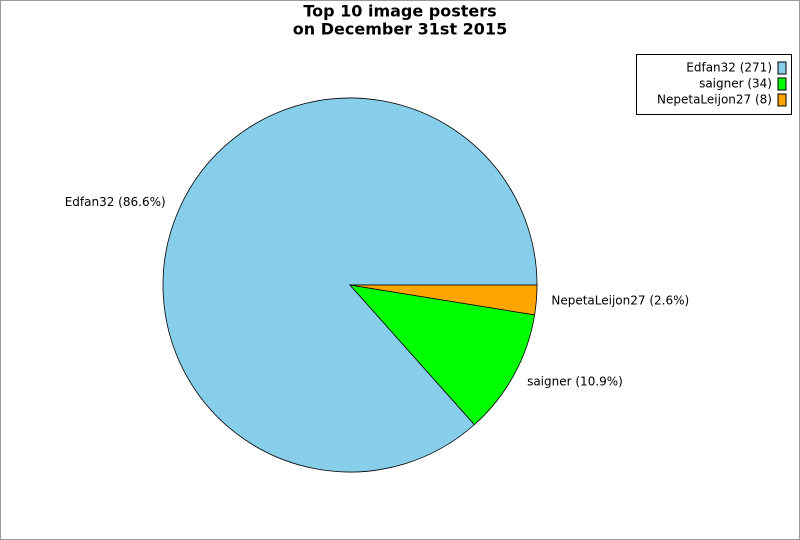 This screenshot has height=540, width=800. What do you see at coordinates (735, 84) in the screenshot?
I see `legend-label: saigner (34)` at bounding box center [735, 84].